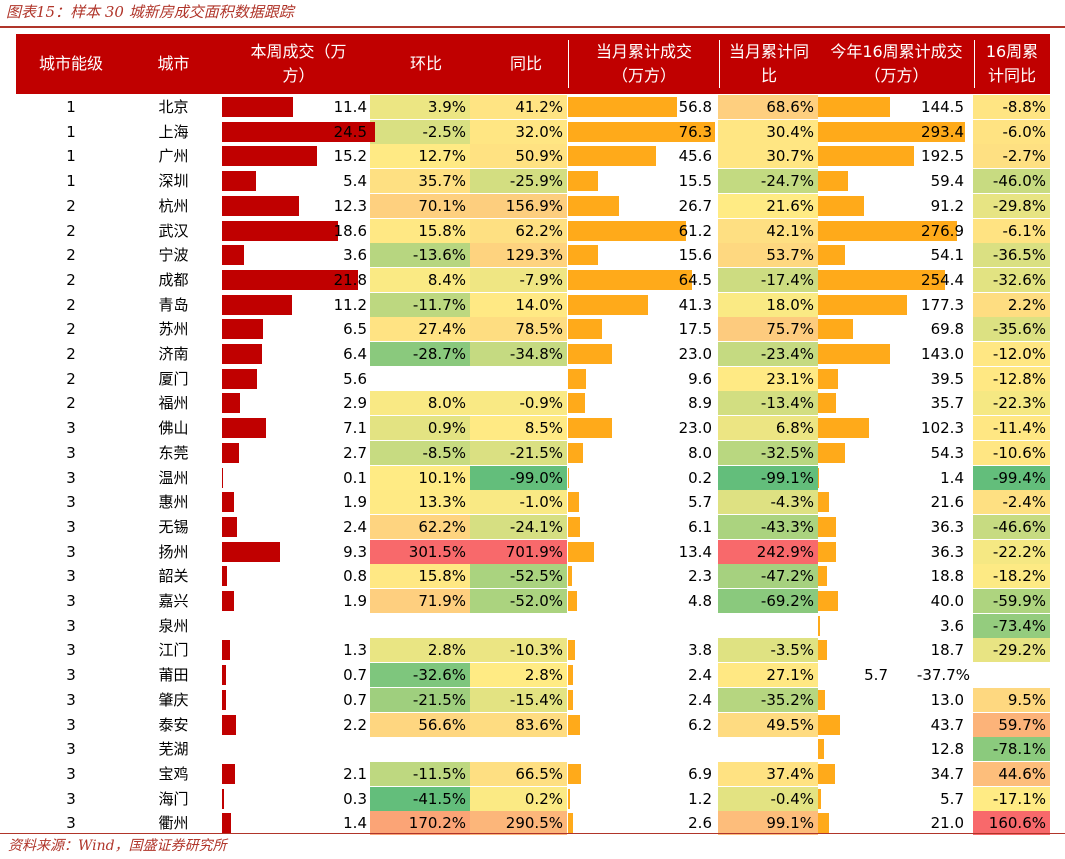 This screenshot has width=1065, height=859. What do you see at coordinates (355, 354) in the screenshot?
I see `weekly-cell: 6.4` at bounding box center [355, 354].